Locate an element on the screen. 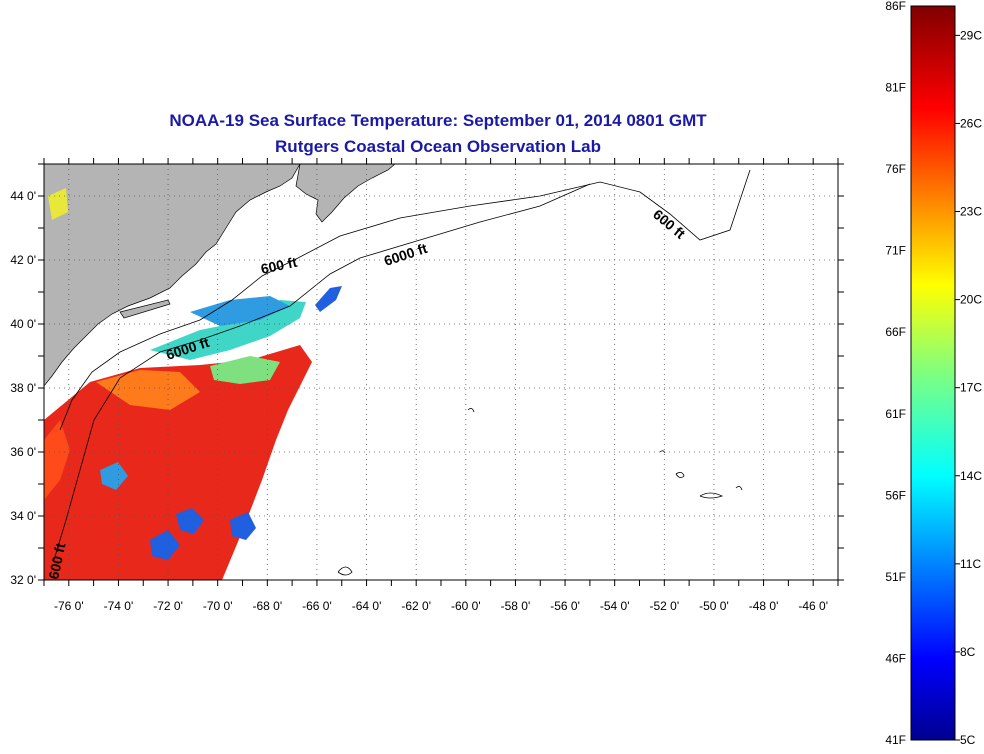  lon-label: -62 0' is located at coordinates (416, 606).